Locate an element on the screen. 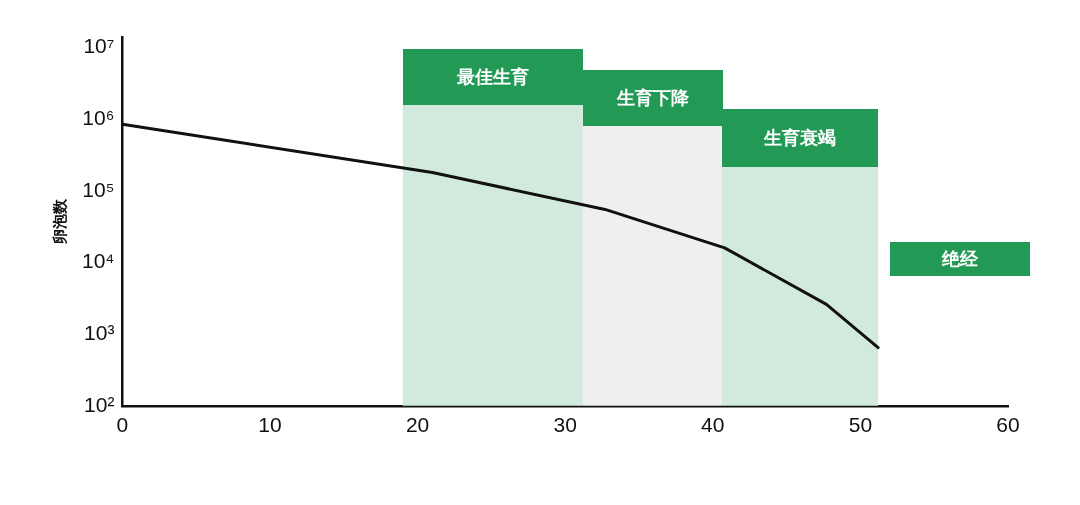 This screenshot has width=1080, height=505. y-tick-label: 10³ is located at coordinates (99, 332).